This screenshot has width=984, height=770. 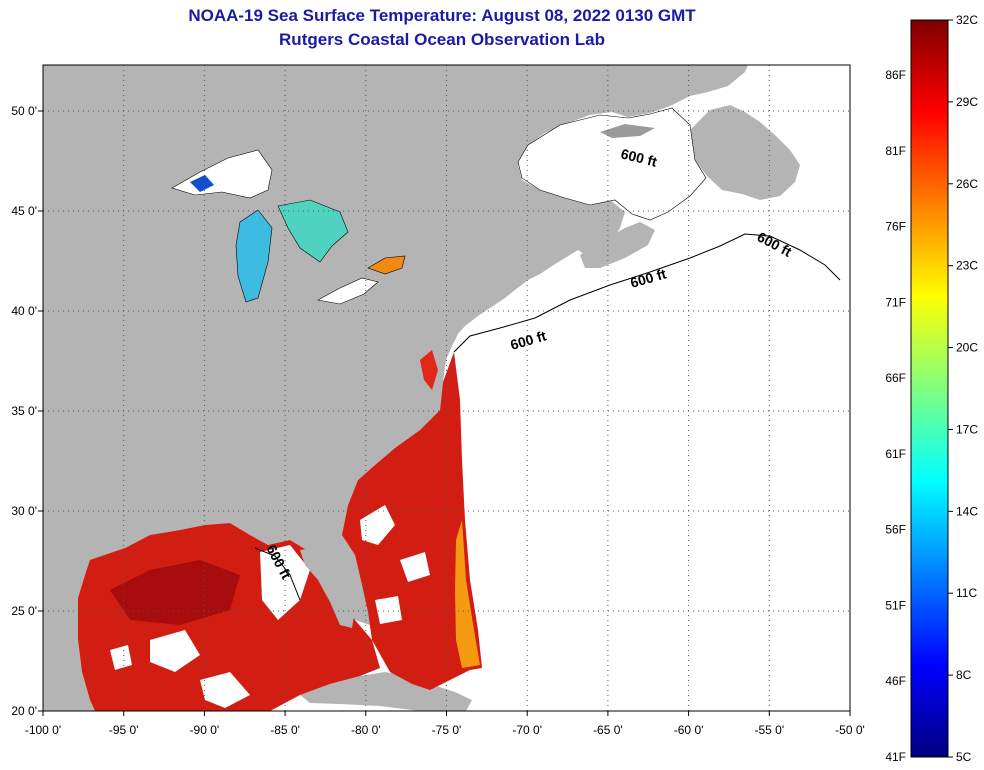 What do you see at coordinates (612, 164) in the screenshot?
I see `gulf-st-lawrence` at bounding box center [612, 164].